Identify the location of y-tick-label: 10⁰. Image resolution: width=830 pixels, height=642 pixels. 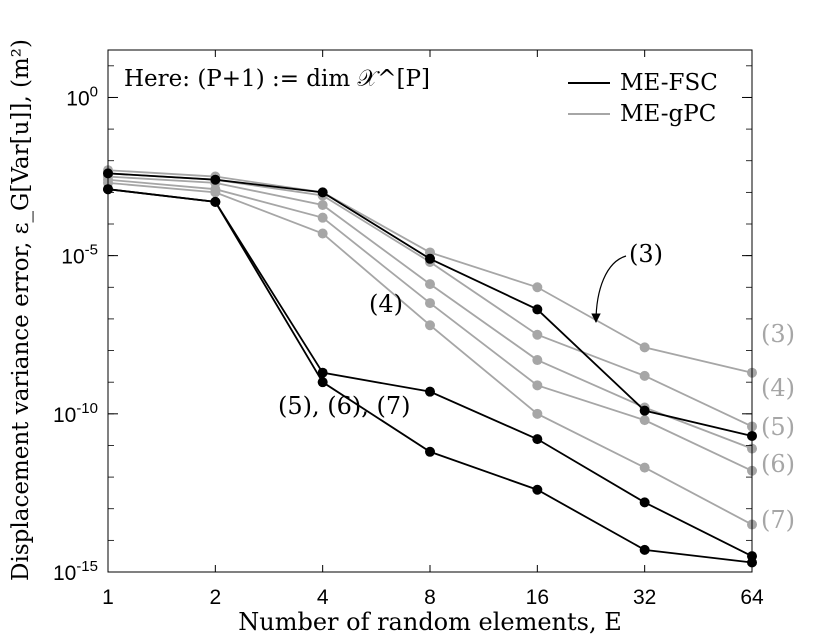
(82, 96).